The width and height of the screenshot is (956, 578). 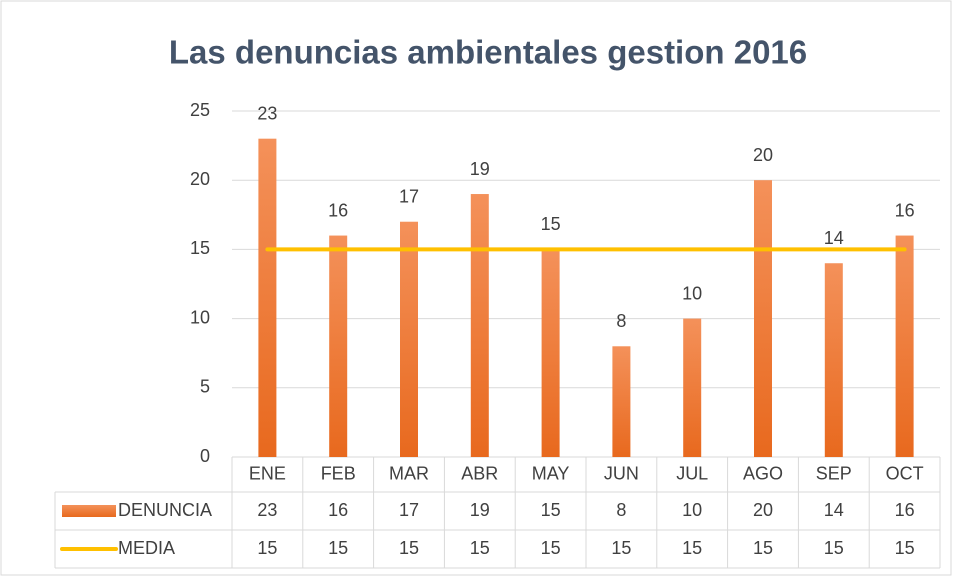 I want to click on table-cell: 8, so click(x=621, y=510).